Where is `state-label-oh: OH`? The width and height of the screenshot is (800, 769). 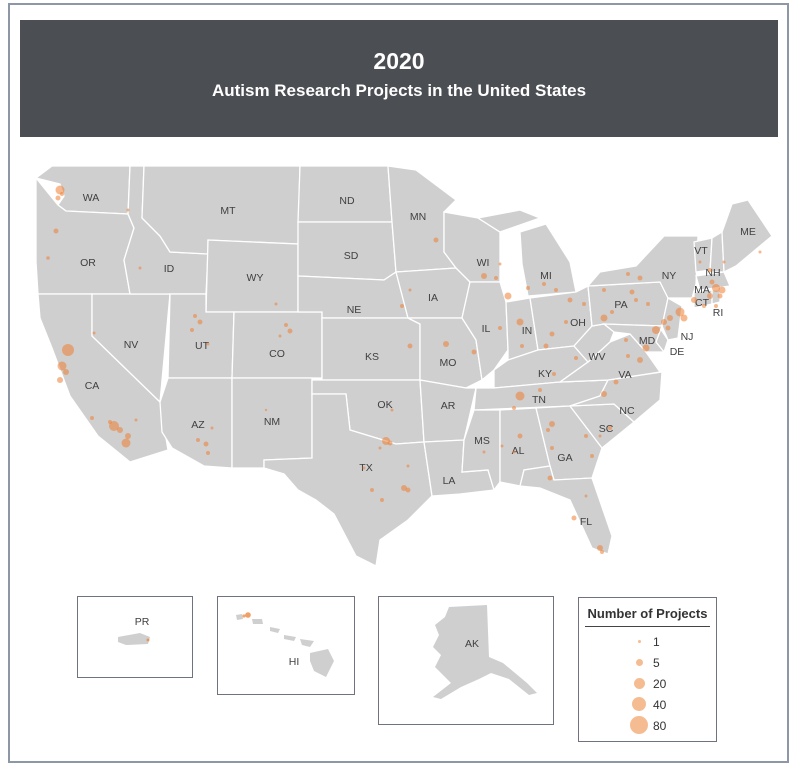 state-label-oh: OH is located at coordinates (578, 323).